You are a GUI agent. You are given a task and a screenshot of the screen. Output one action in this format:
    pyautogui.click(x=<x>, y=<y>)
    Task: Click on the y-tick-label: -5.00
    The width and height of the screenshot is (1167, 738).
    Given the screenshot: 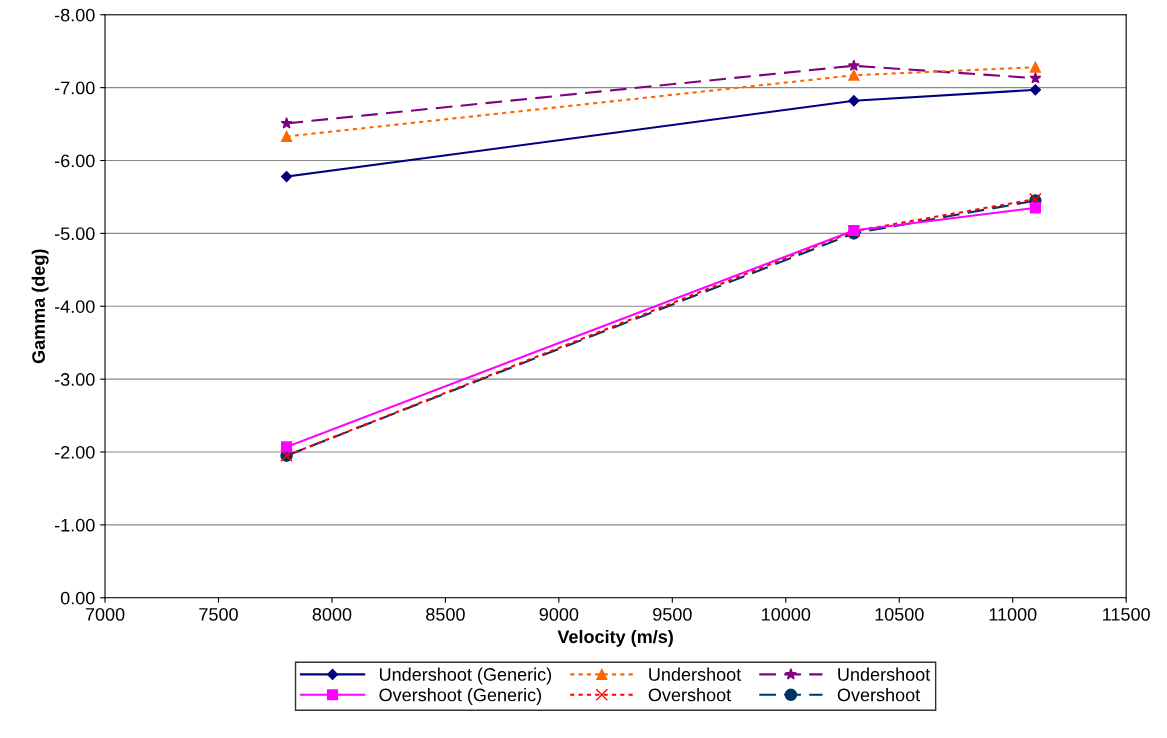 What is the action you would take?
    pyautogui.click(x=74, y=234)
    